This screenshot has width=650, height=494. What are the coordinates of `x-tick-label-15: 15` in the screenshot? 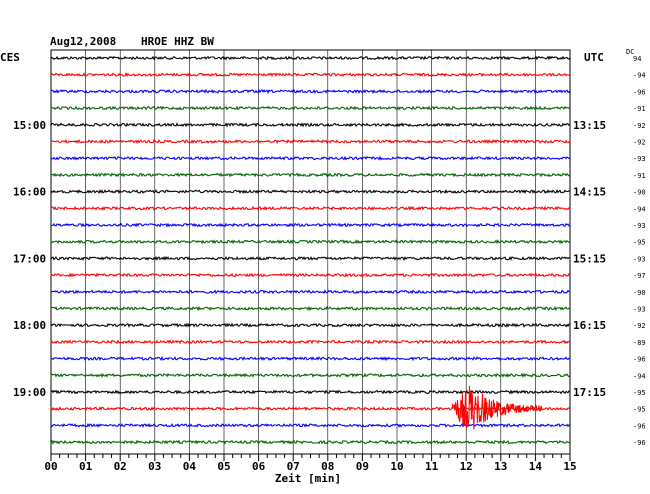 It's located at (569, 466).